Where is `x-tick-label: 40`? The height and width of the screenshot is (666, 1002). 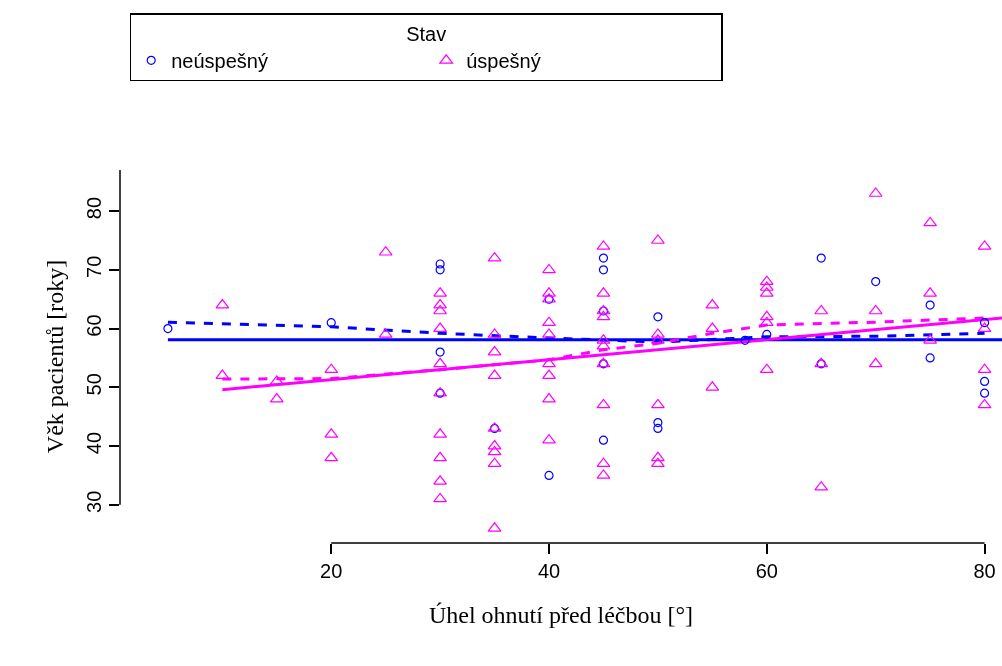 x-tick-label: 40 is located at coordinates (549, 571).